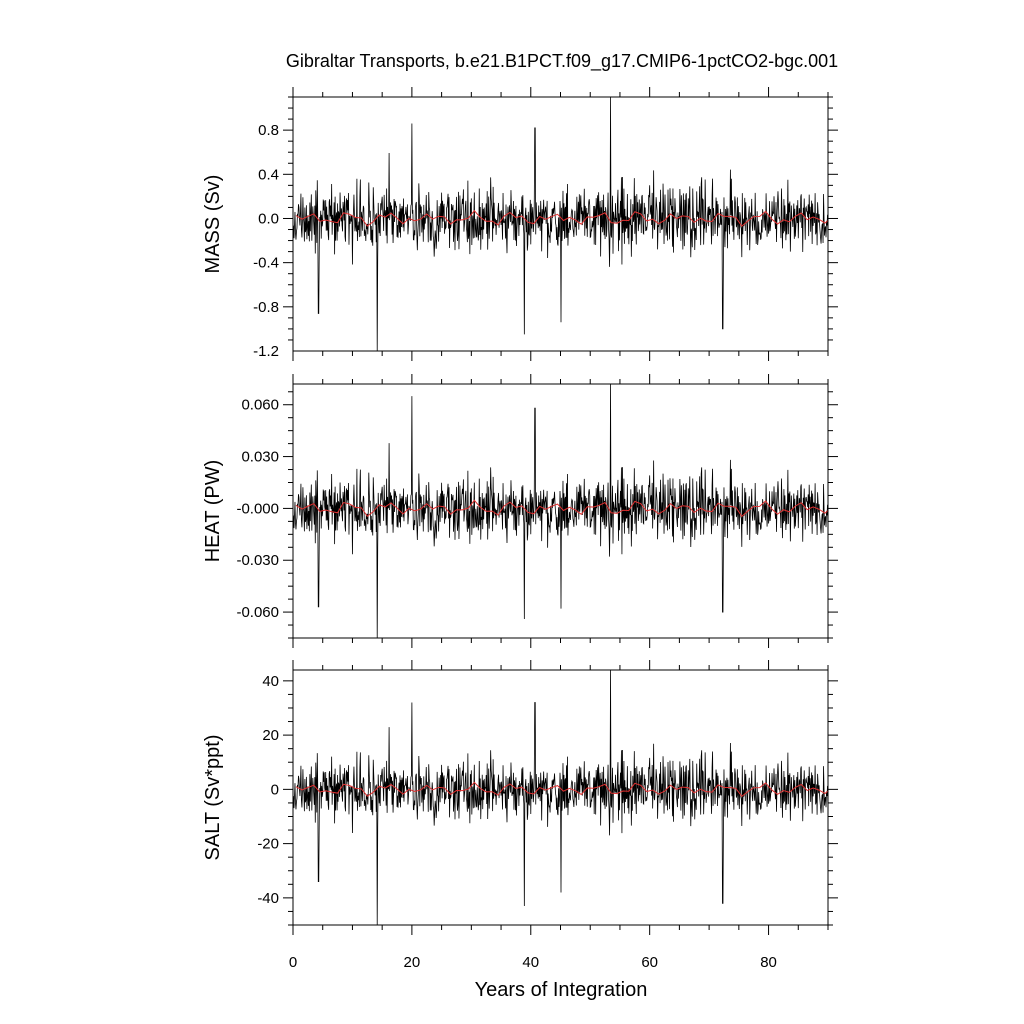 This screenshot has width=1024, height=1024. Describe the element at coordinates (266, 307) in the screenshot. I see `y-tick-label-mass: -0.8` at that location.